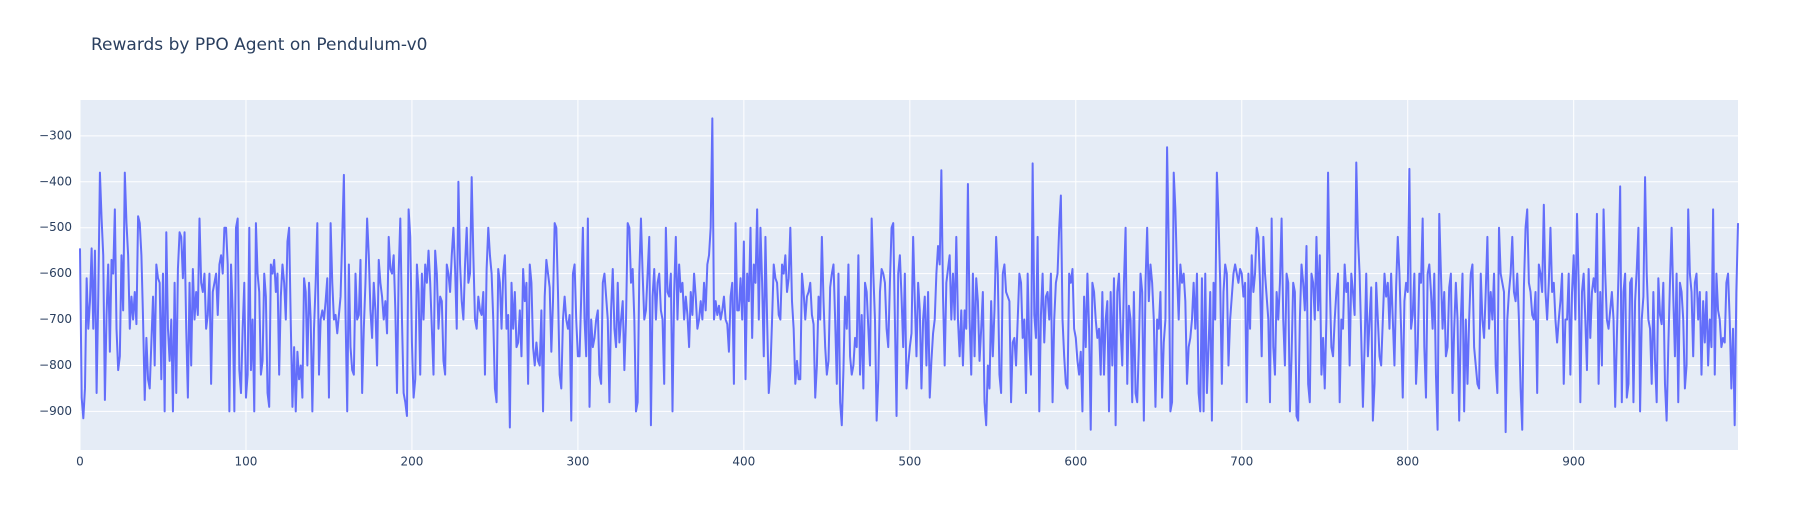  Describe the element at coordinates (55, 273) in the screenshot. I see `y-tick-label: −600` at that location.